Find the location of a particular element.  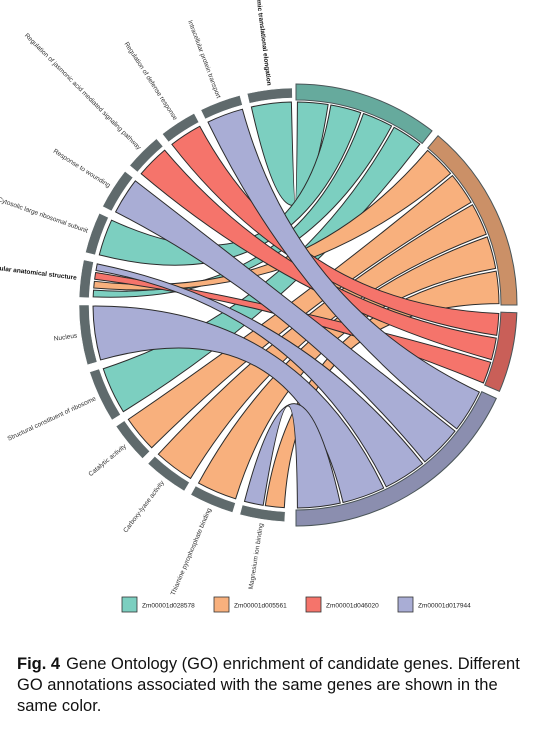

term-arc-carboxy-lyase-activity is located at coordinates (168, 474).